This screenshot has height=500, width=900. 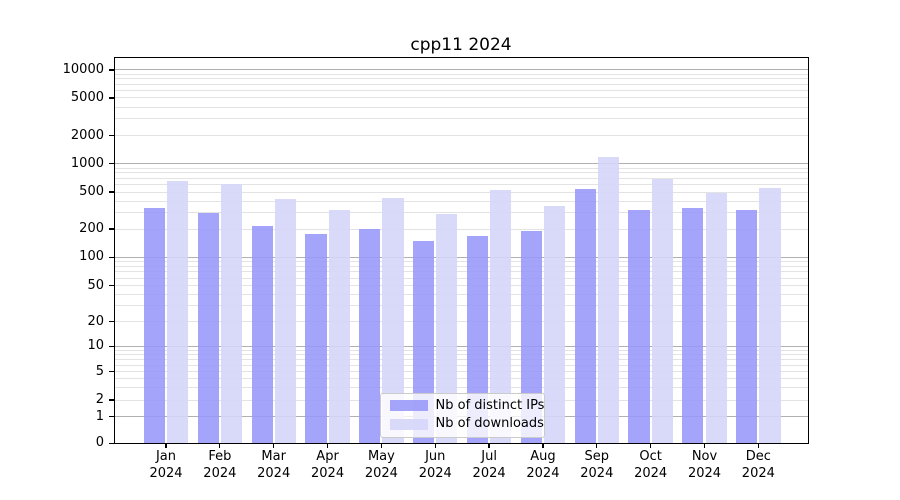 What do you see at coordinates (95, 321) in the screenshot?
I see `y-tick-label: 20` at bounding box center [95, 321].